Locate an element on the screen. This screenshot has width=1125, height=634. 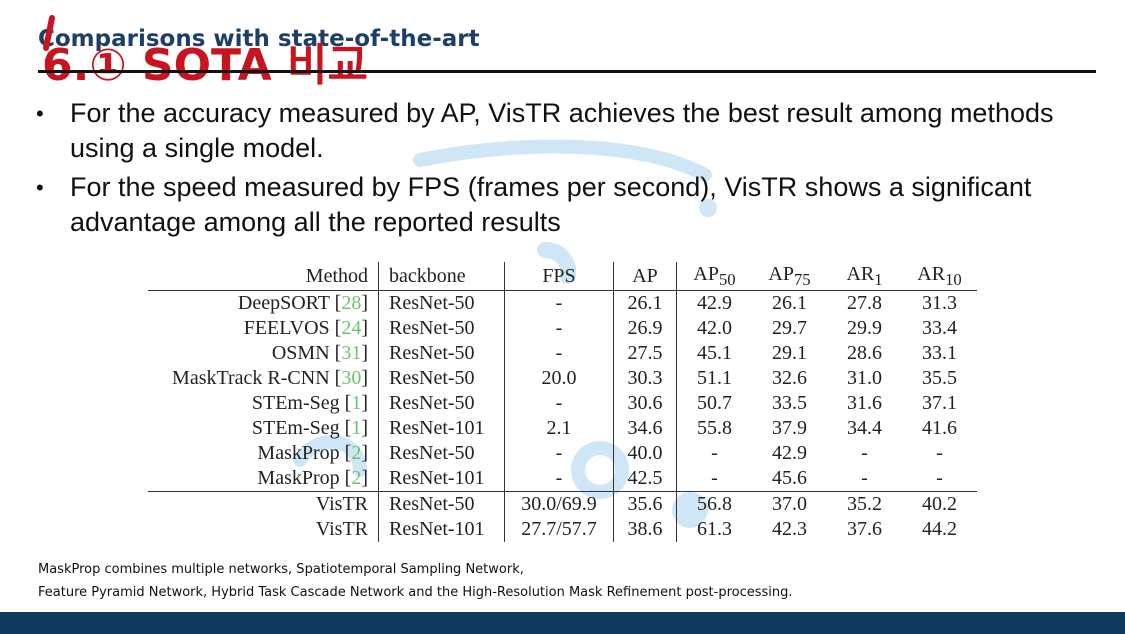
cell-ap50: 50.7 is located at coordinates (714, 403).